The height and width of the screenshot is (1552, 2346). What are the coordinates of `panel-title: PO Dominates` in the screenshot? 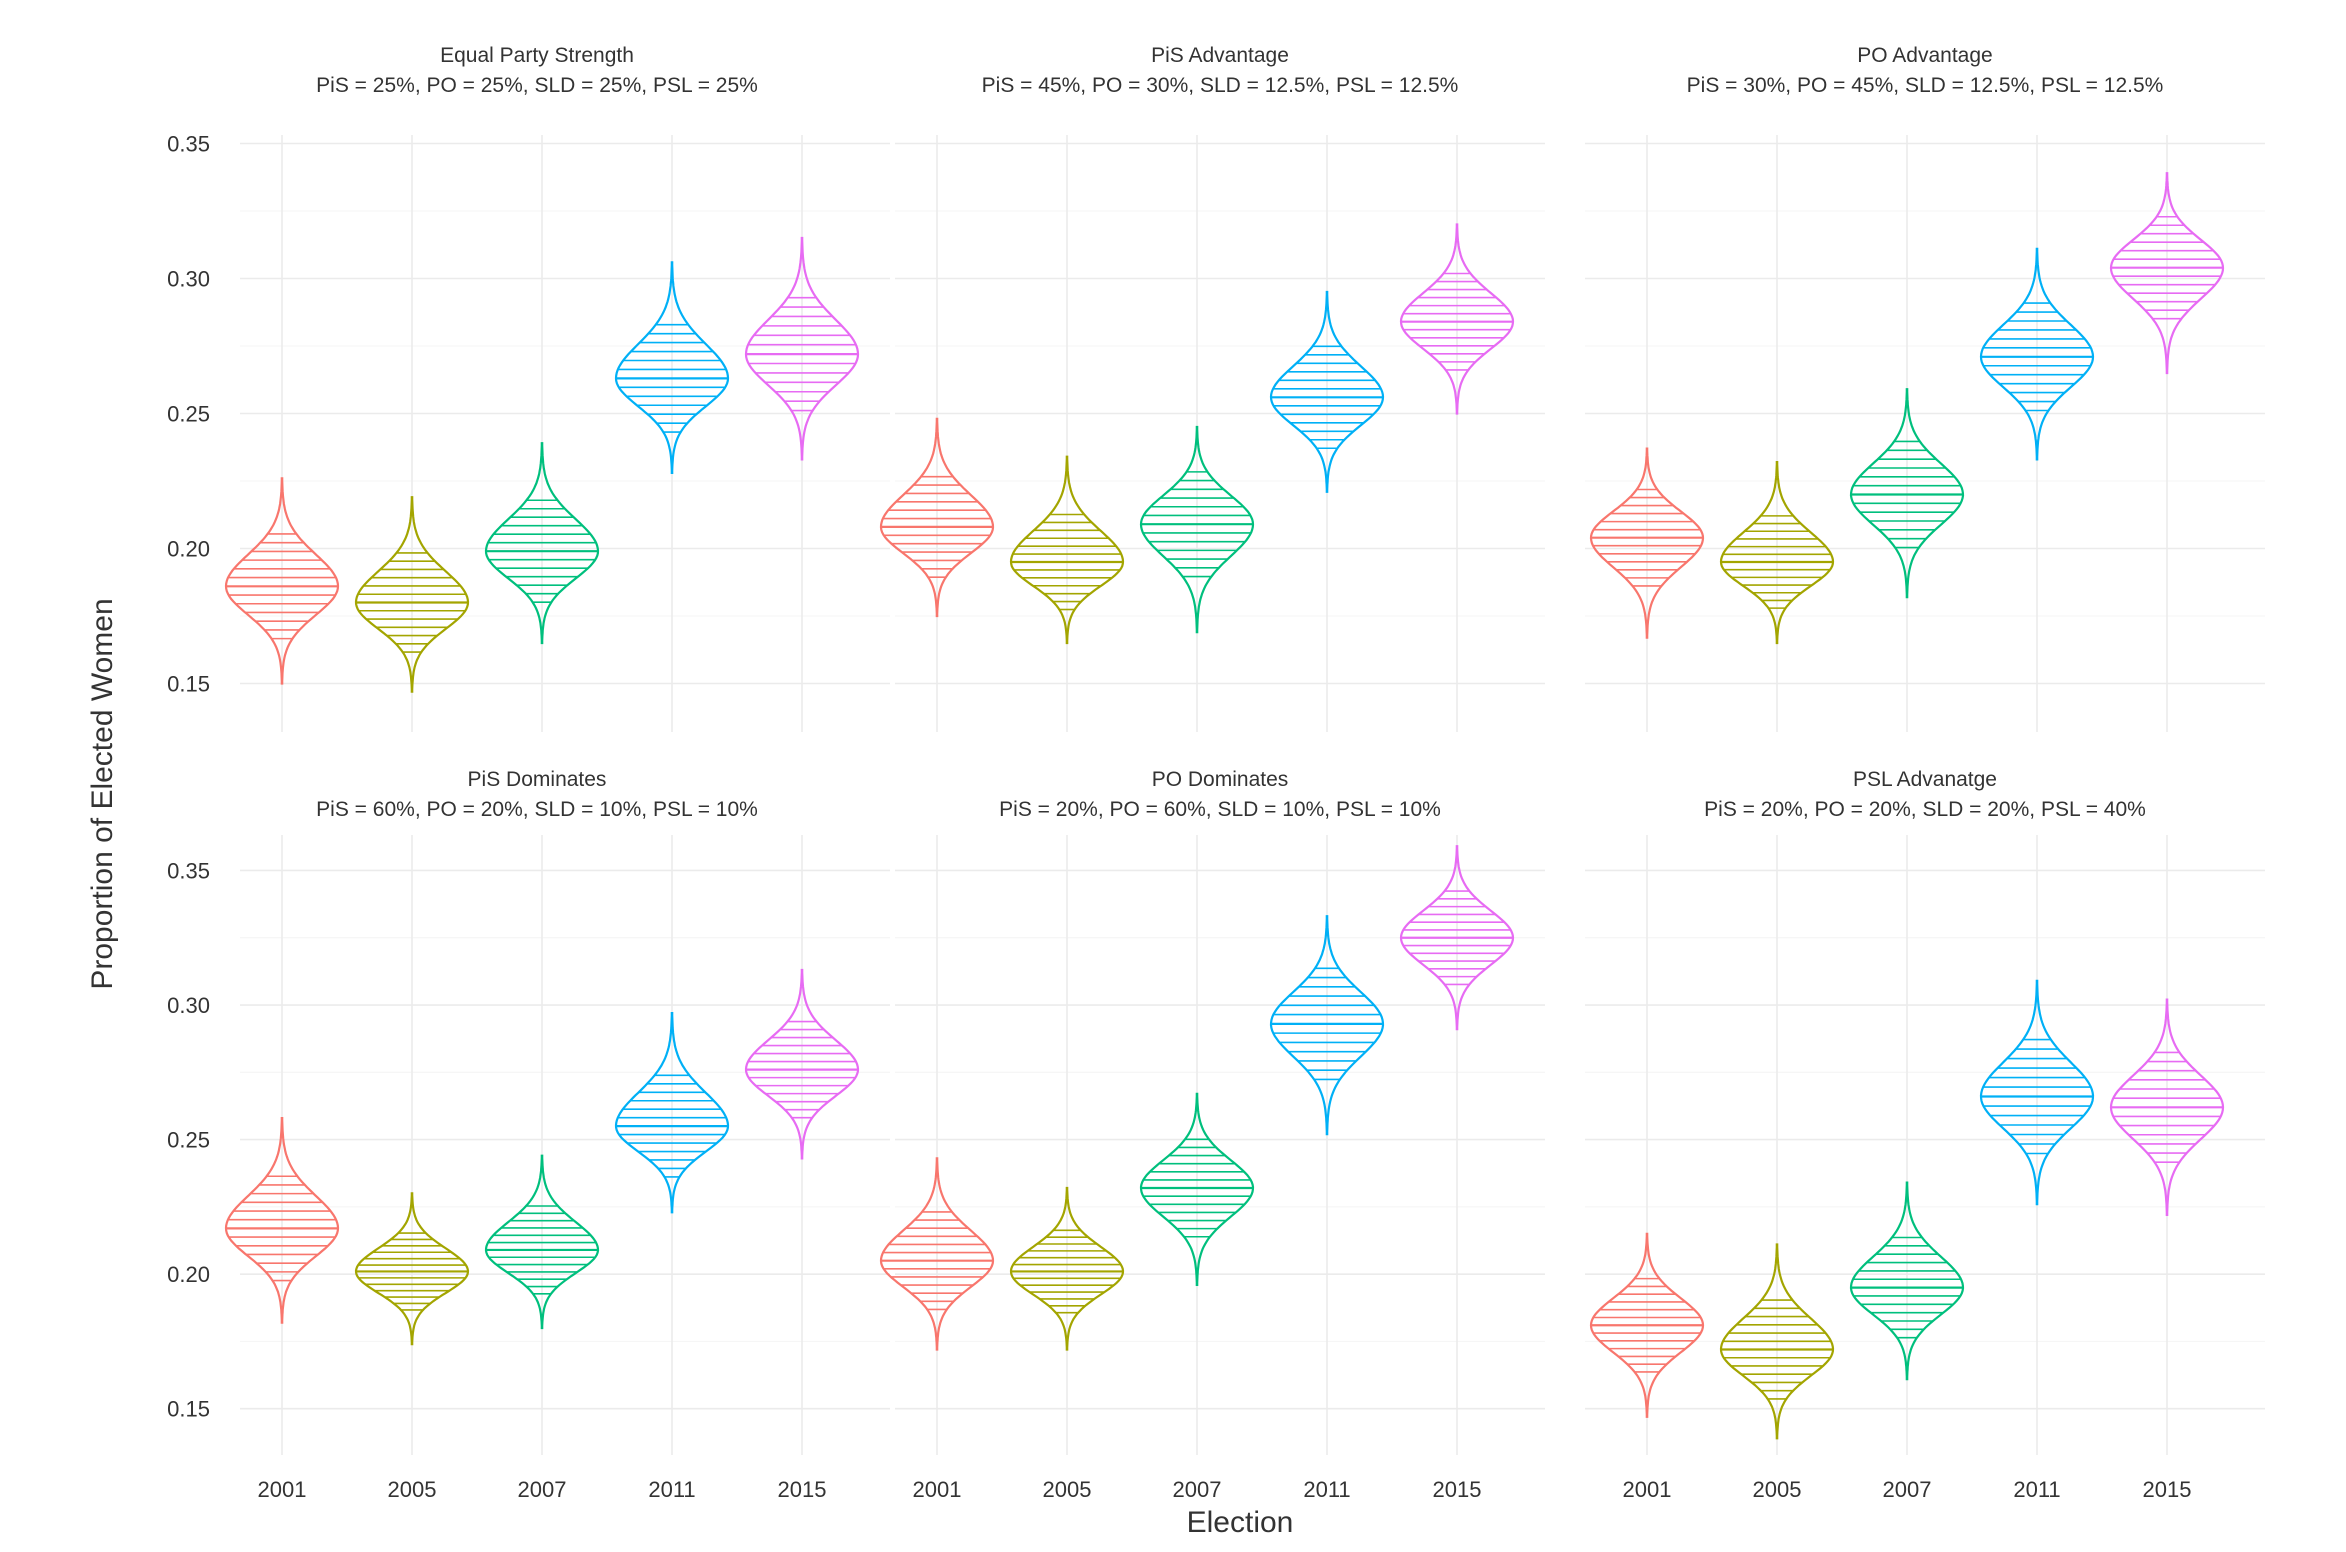 It's located at (1220, 779).